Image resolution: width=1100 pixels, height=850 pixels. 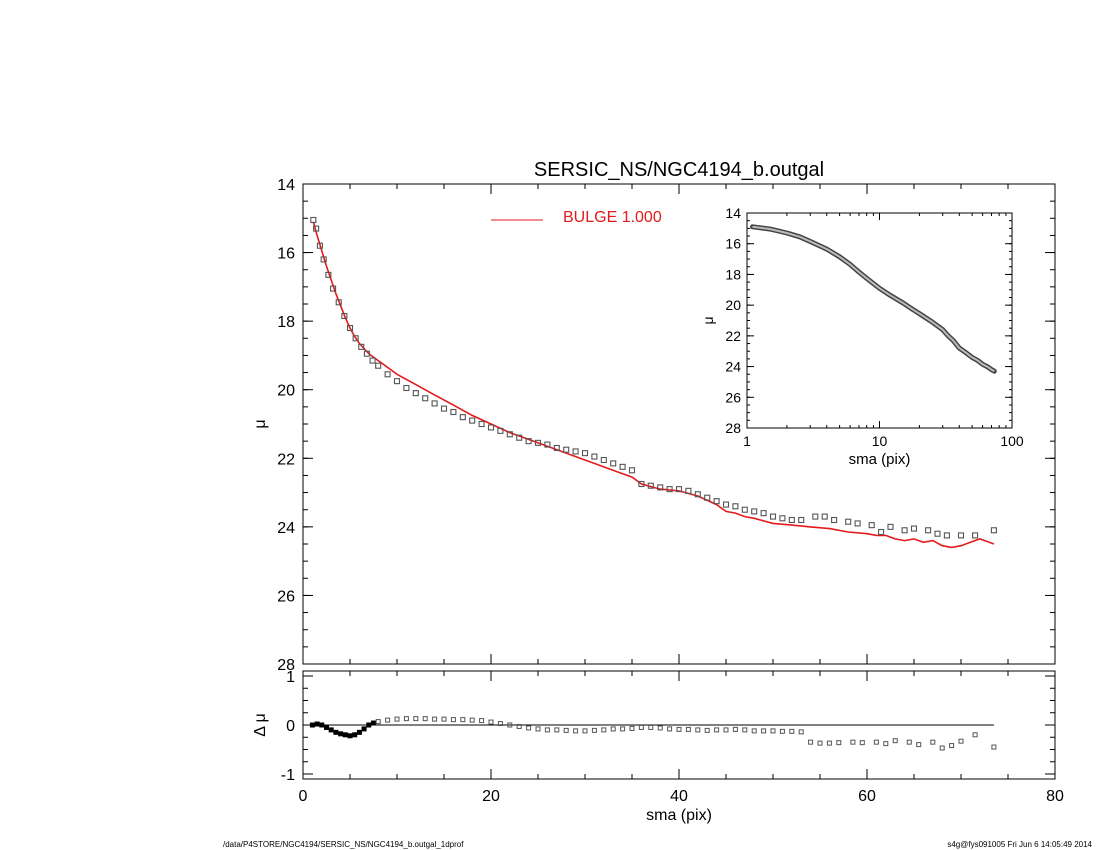 What do you see at coordinates (867, 796) in the screenshot?
I see `residual-xtick-label: 60` at bounding box center [867, 796].